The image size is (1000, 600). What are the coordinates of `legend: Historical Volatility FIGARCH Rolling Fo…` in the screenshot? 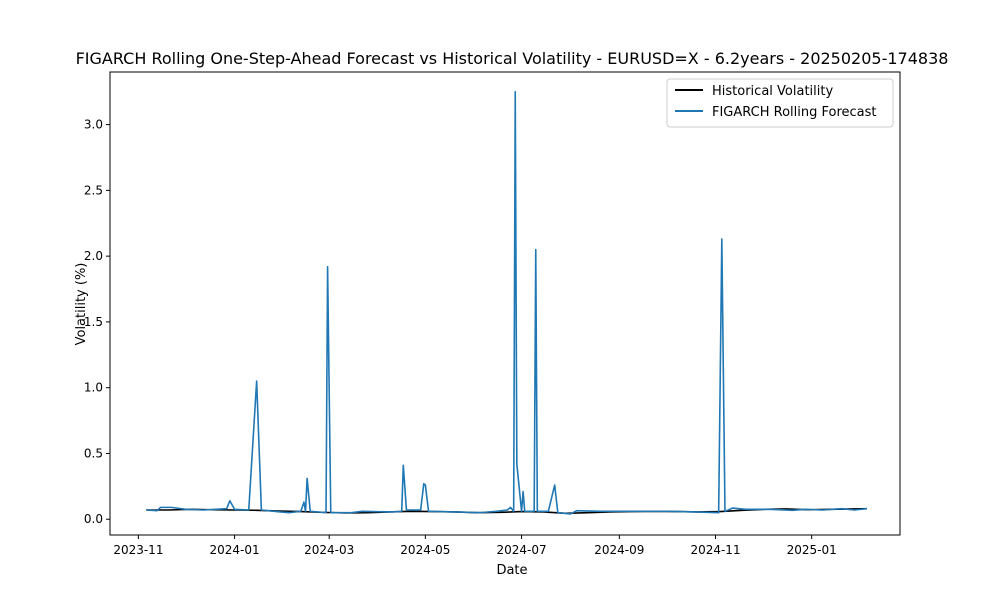 It's located at (780, 103).